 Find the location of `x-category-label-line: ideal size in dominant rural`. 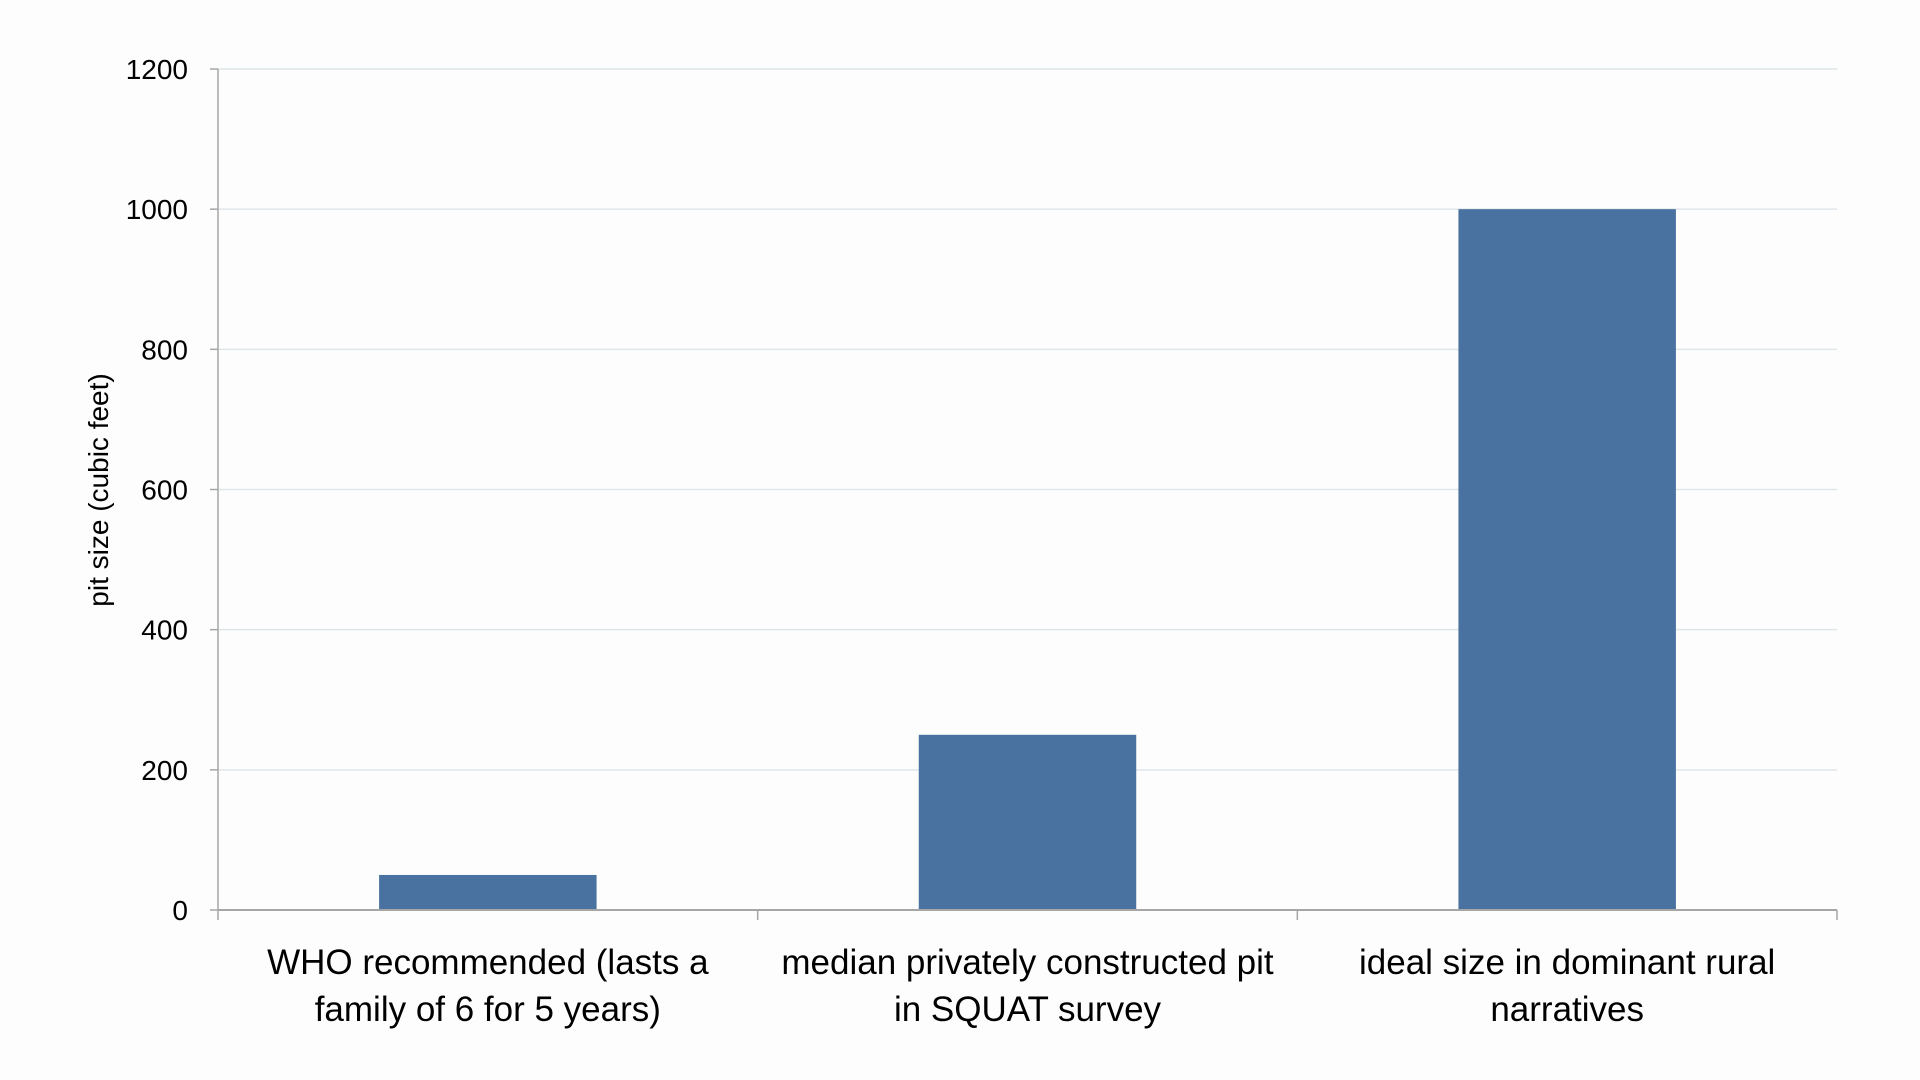

x-category-label-line: ideal size in dominant rural is located at coordinates (1567, 962).